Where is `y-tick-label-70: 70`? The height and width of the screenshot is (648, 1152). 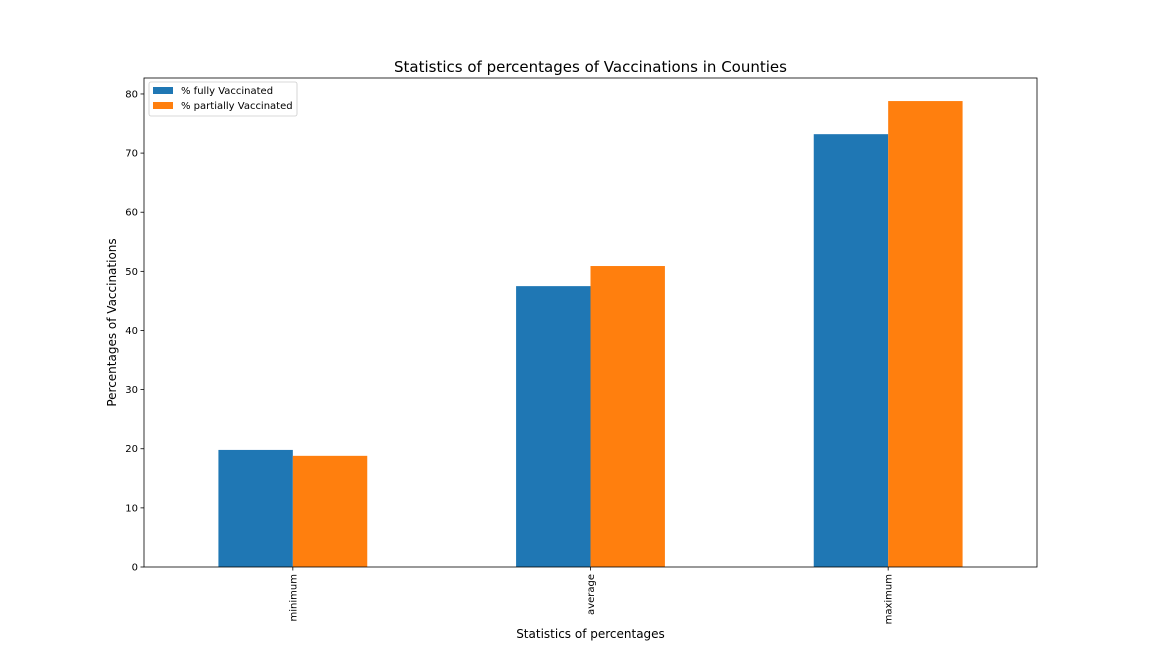
y-tick-label-70: 70 is located at coordinates (131, 154).